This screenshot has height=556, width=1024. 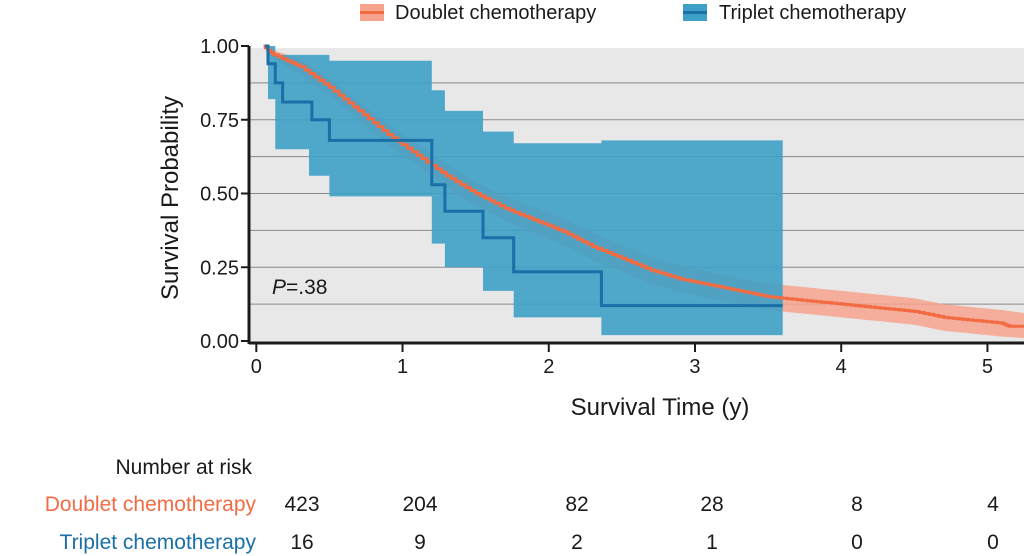 What do you see at coordinates (219, 121) in the screenshot?
I see `y-tick-label: 0.75` at bounding box center [219, 121].